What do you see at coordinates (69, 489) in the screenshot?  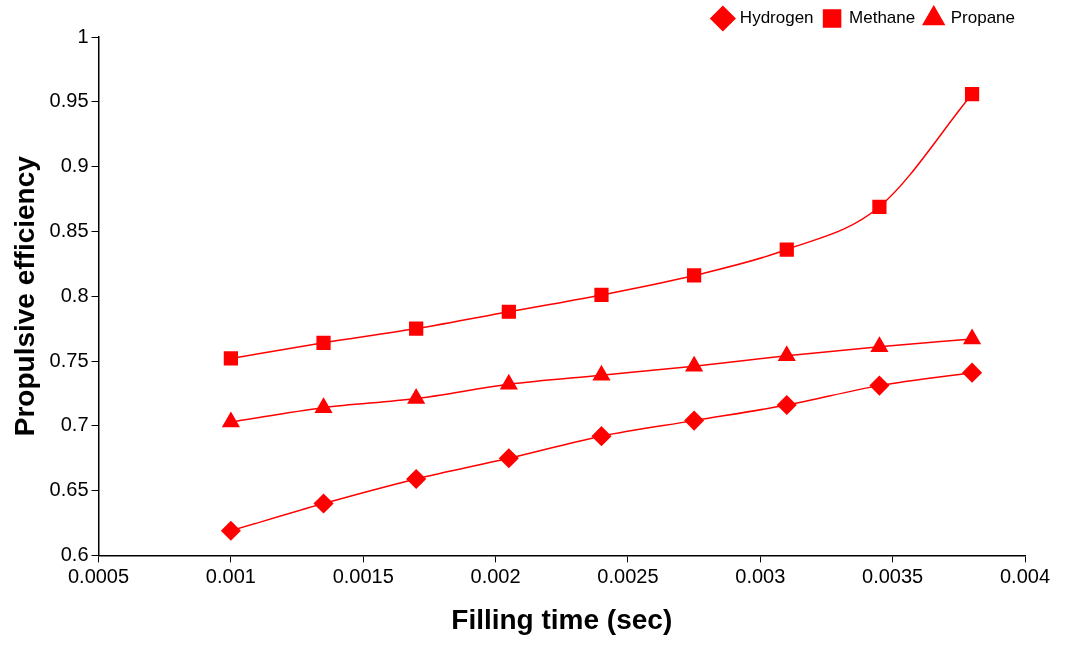 I see `y-tick-label: 0.65` at bounding box center [69, 489].